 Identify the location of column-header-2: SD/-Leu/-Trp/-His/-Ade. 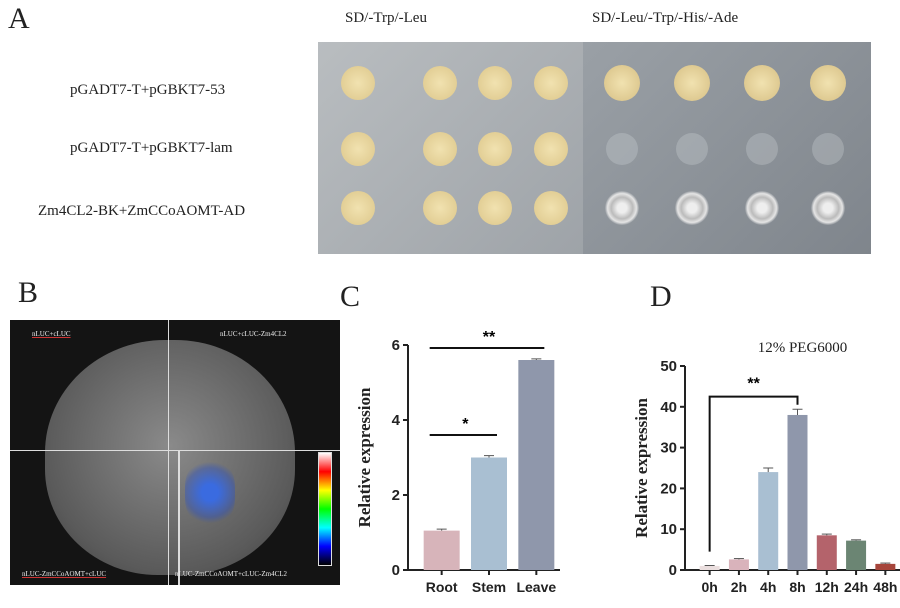
(665, 18).